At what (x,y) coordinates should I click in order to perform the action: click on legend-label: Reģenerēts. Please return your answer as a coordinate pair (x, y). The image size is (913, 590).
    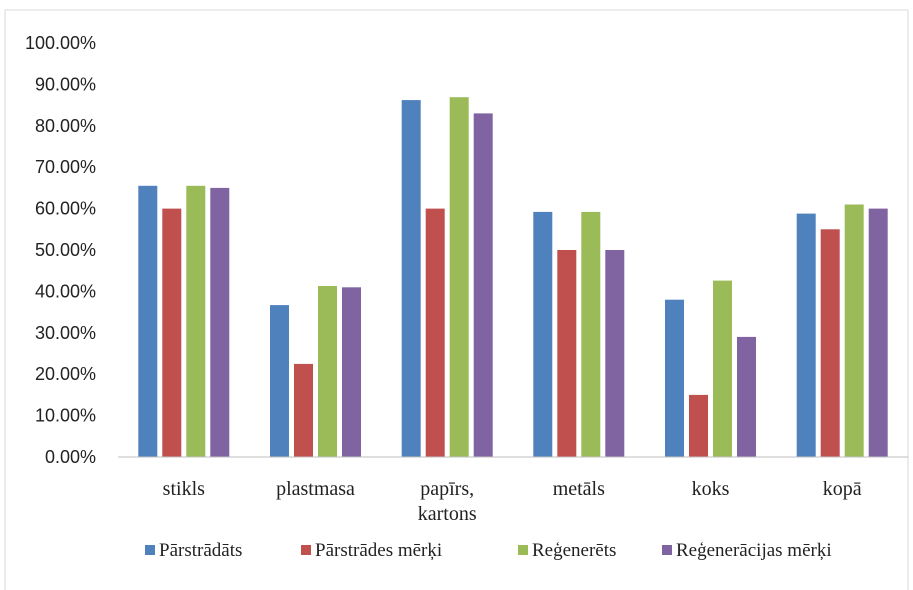
    Looking at the image, I should click on (574, 550).